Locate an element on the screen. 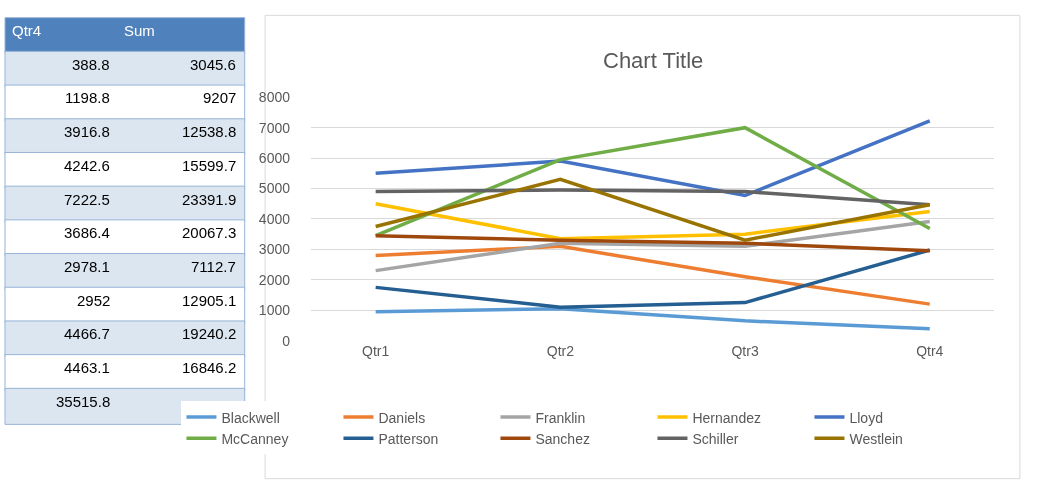 This screenshot has width=1050, height=494. legend-label: Schiller is located at coordinates (715, 438).